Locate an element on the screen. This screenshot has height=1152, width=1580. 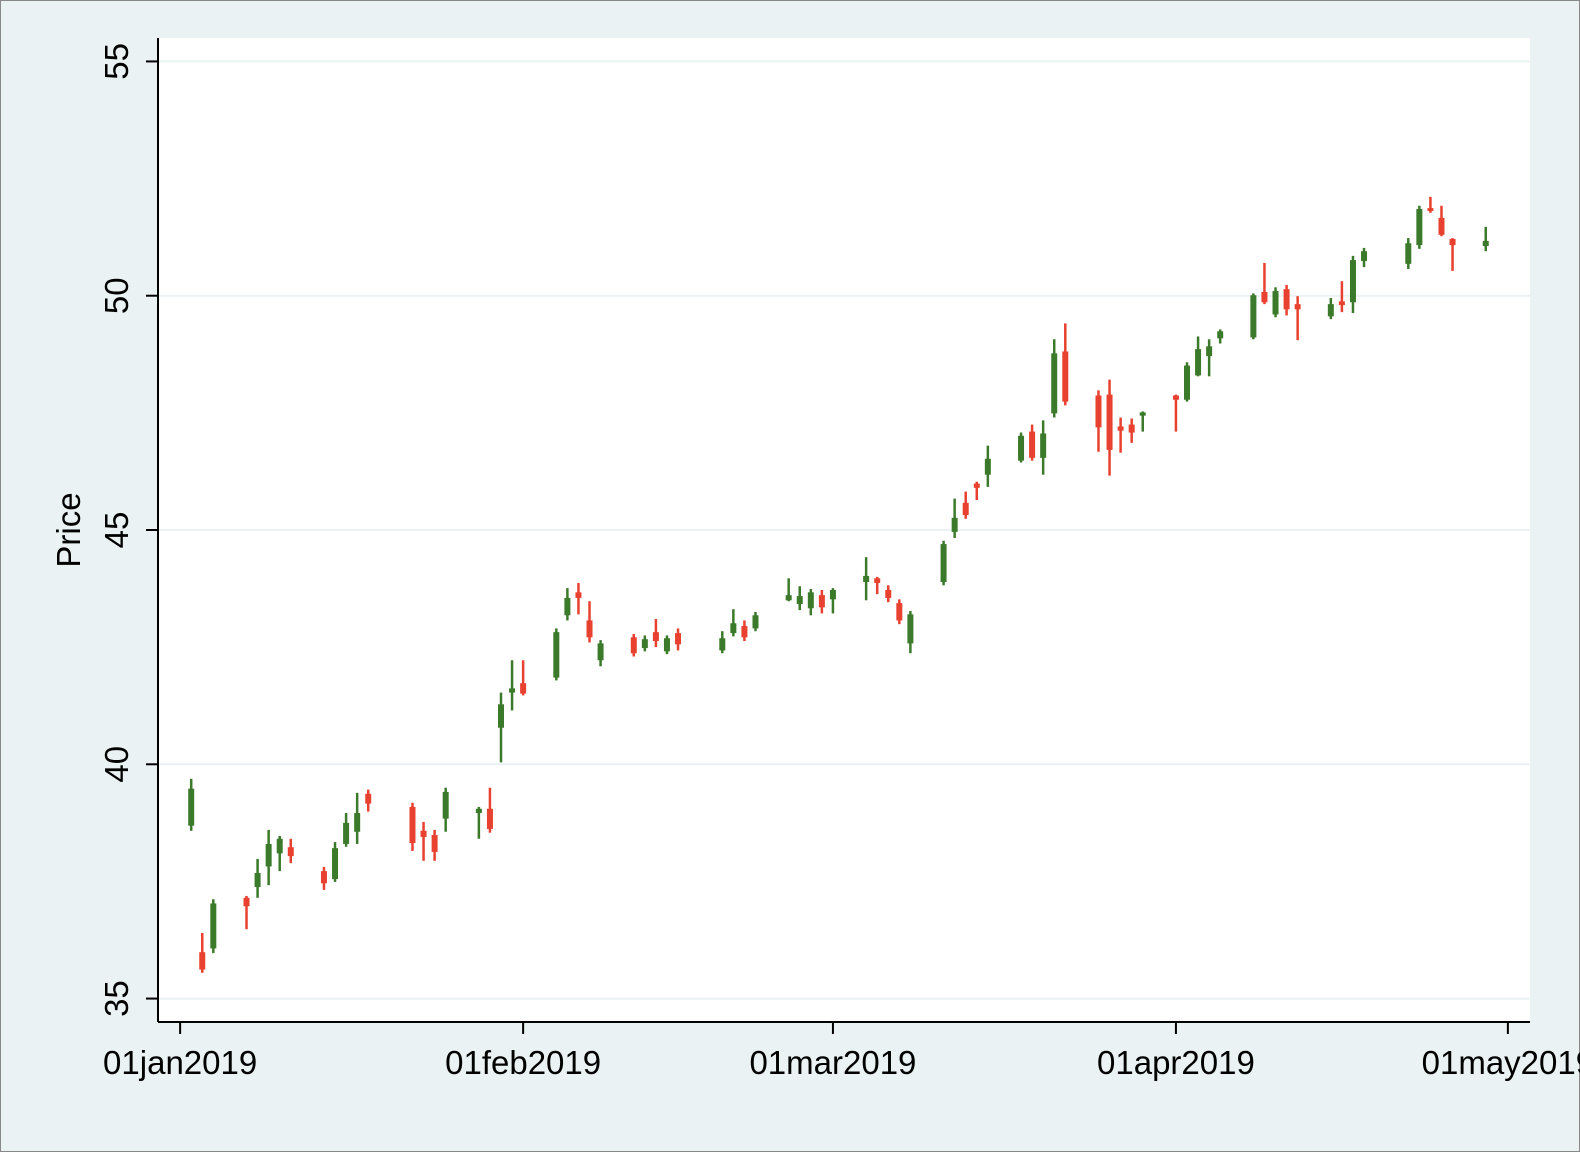
y-axis-title: Price is located at coordinates (68, 529).